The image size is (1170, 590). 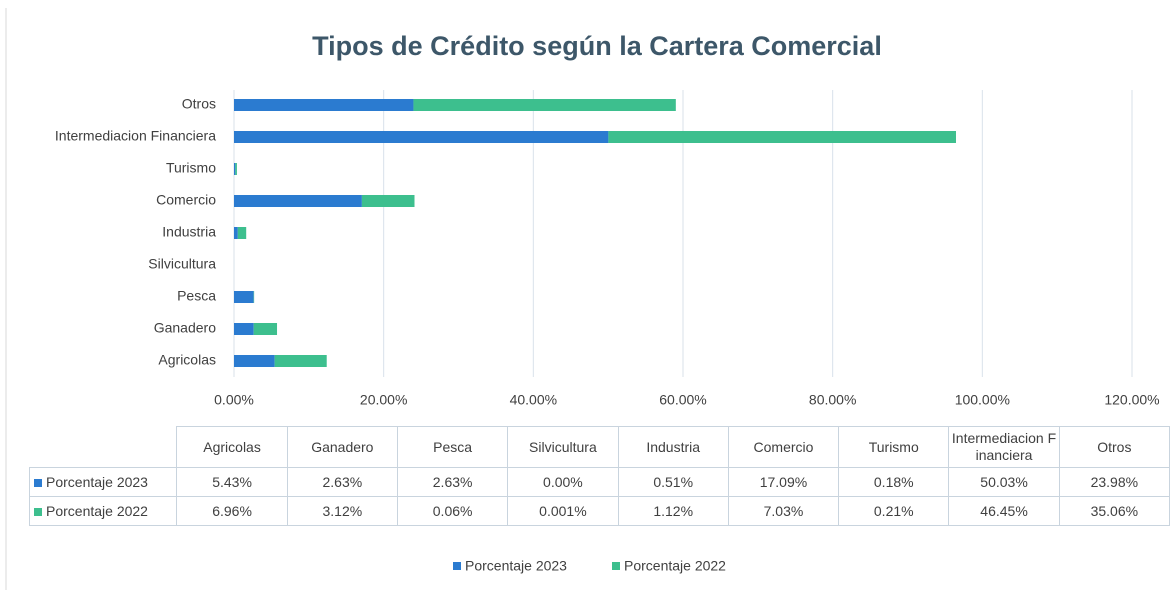 I want to click on y-tick-label: Agricolas, so click(x=187, y=360).